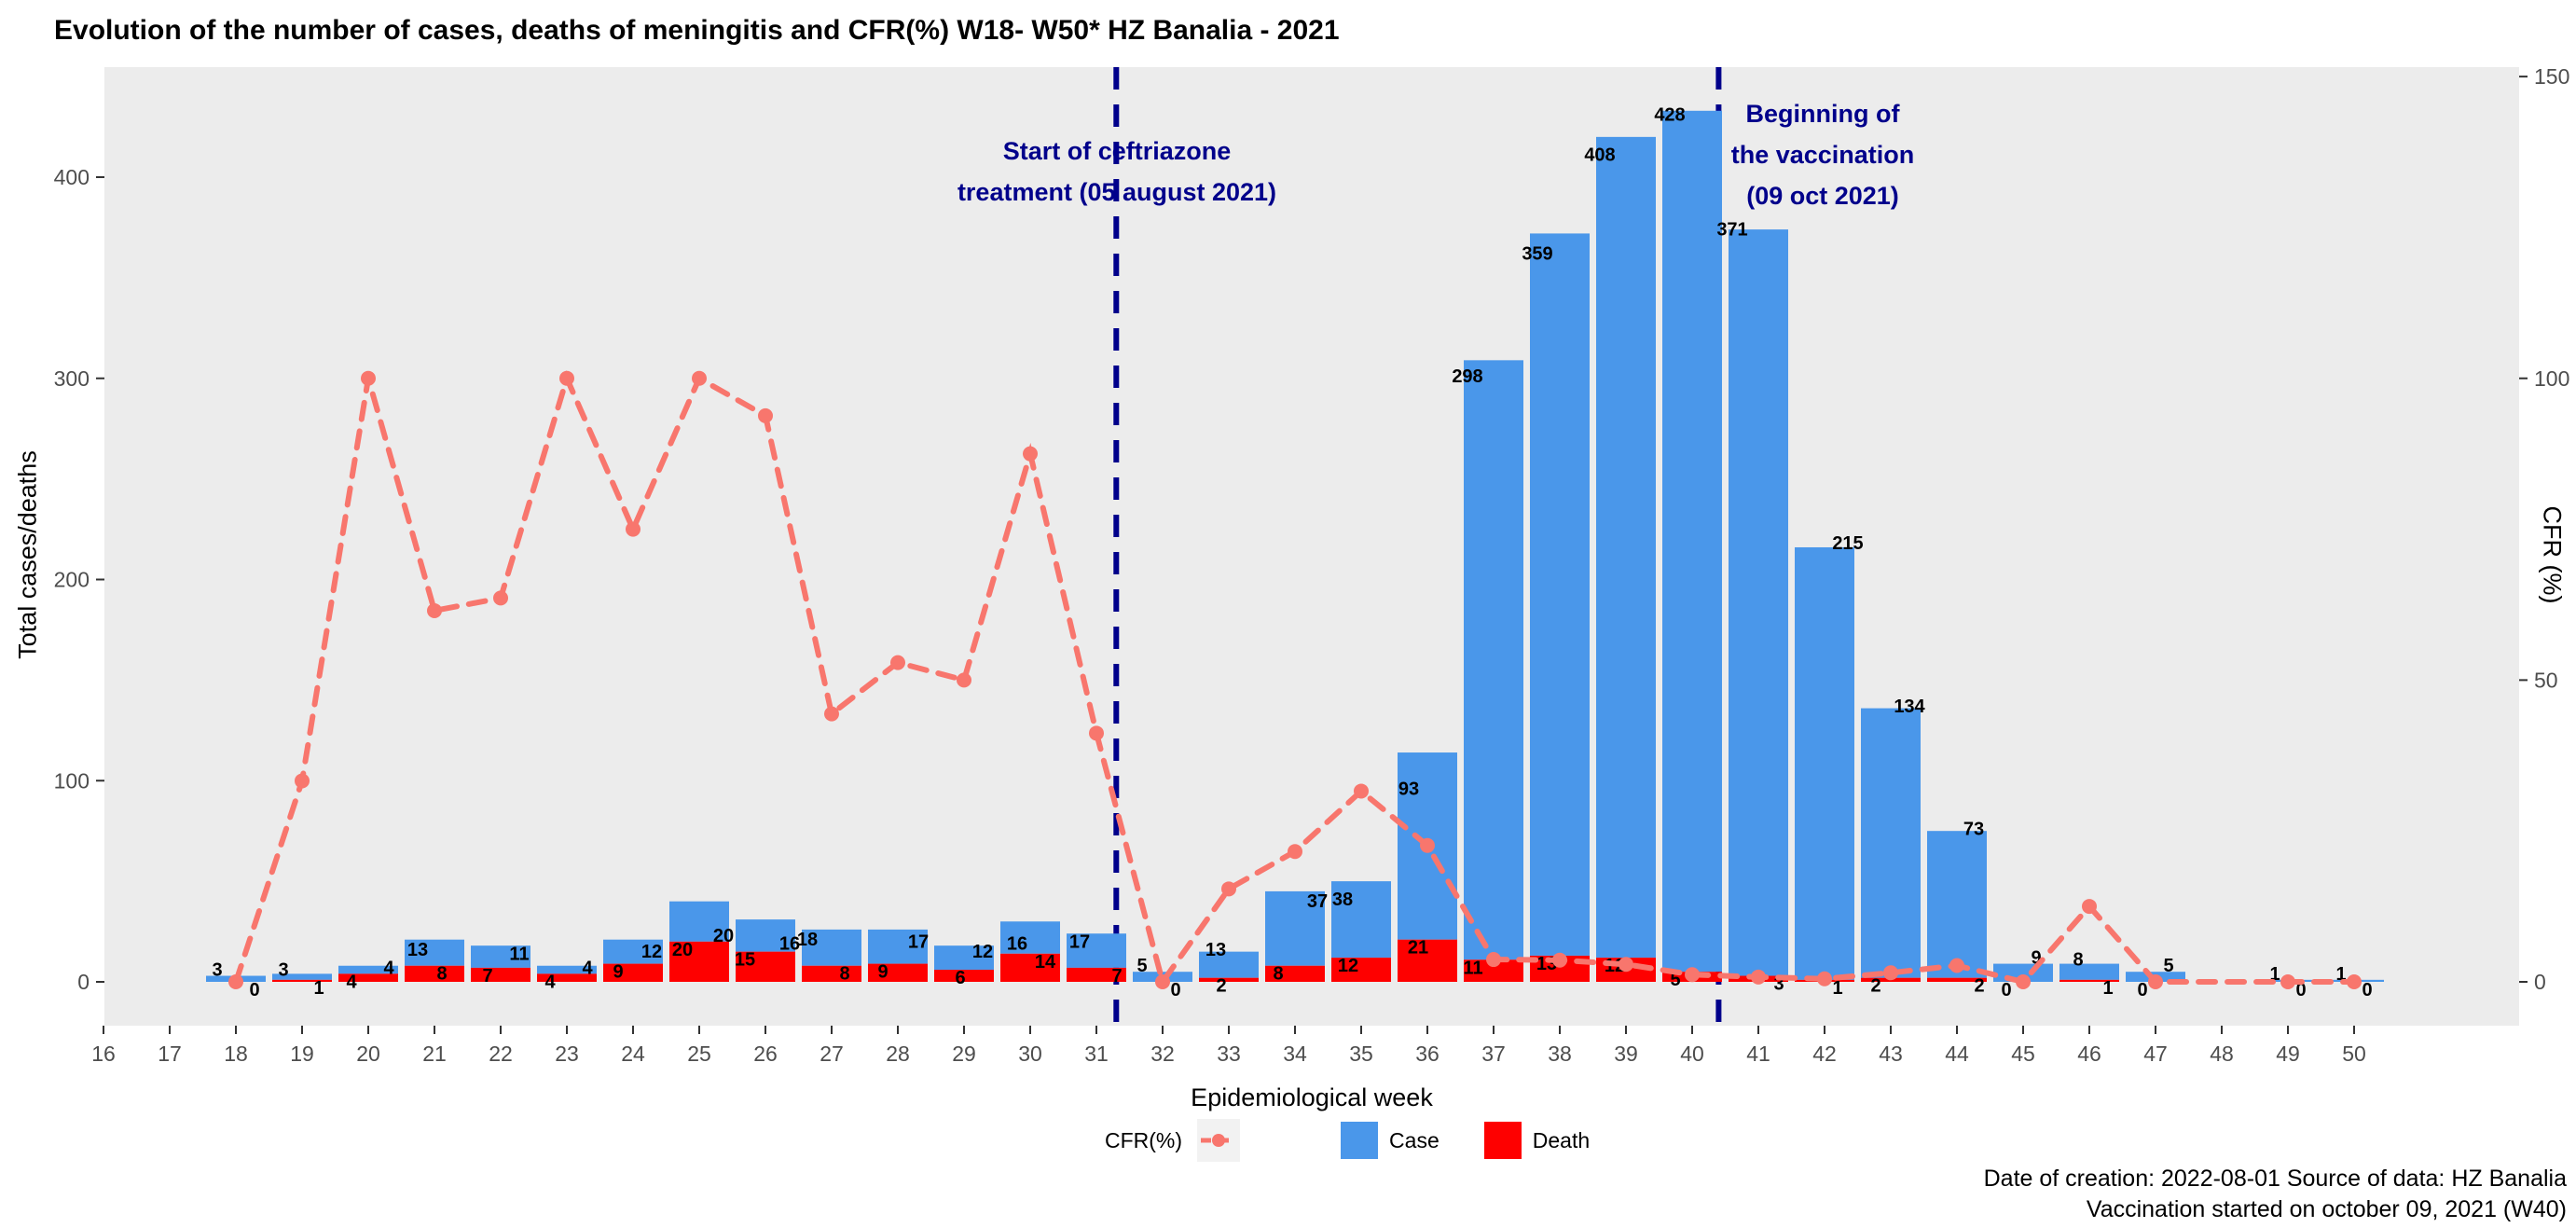  I want to click on vaccination-annotation-line2: the vaccination, so click(1823, 155).